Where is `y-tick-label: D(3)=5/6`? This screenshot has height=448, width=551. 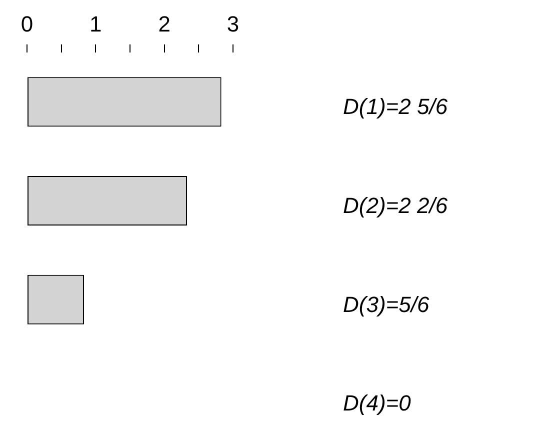
y-tick-label: D(3)=5/6 is located at coordinates (386, 304).